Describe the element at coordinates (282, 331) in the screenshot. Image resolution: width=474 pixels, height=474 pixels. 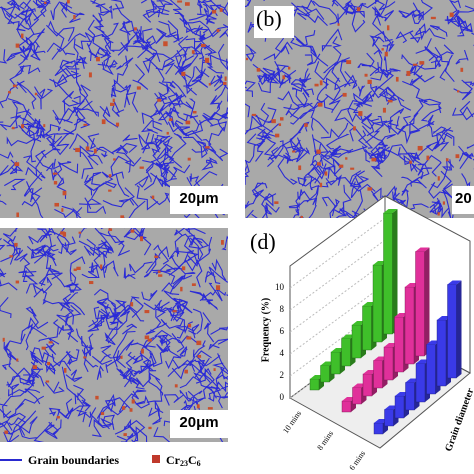
I see `y-tick-label: 6` at that location.